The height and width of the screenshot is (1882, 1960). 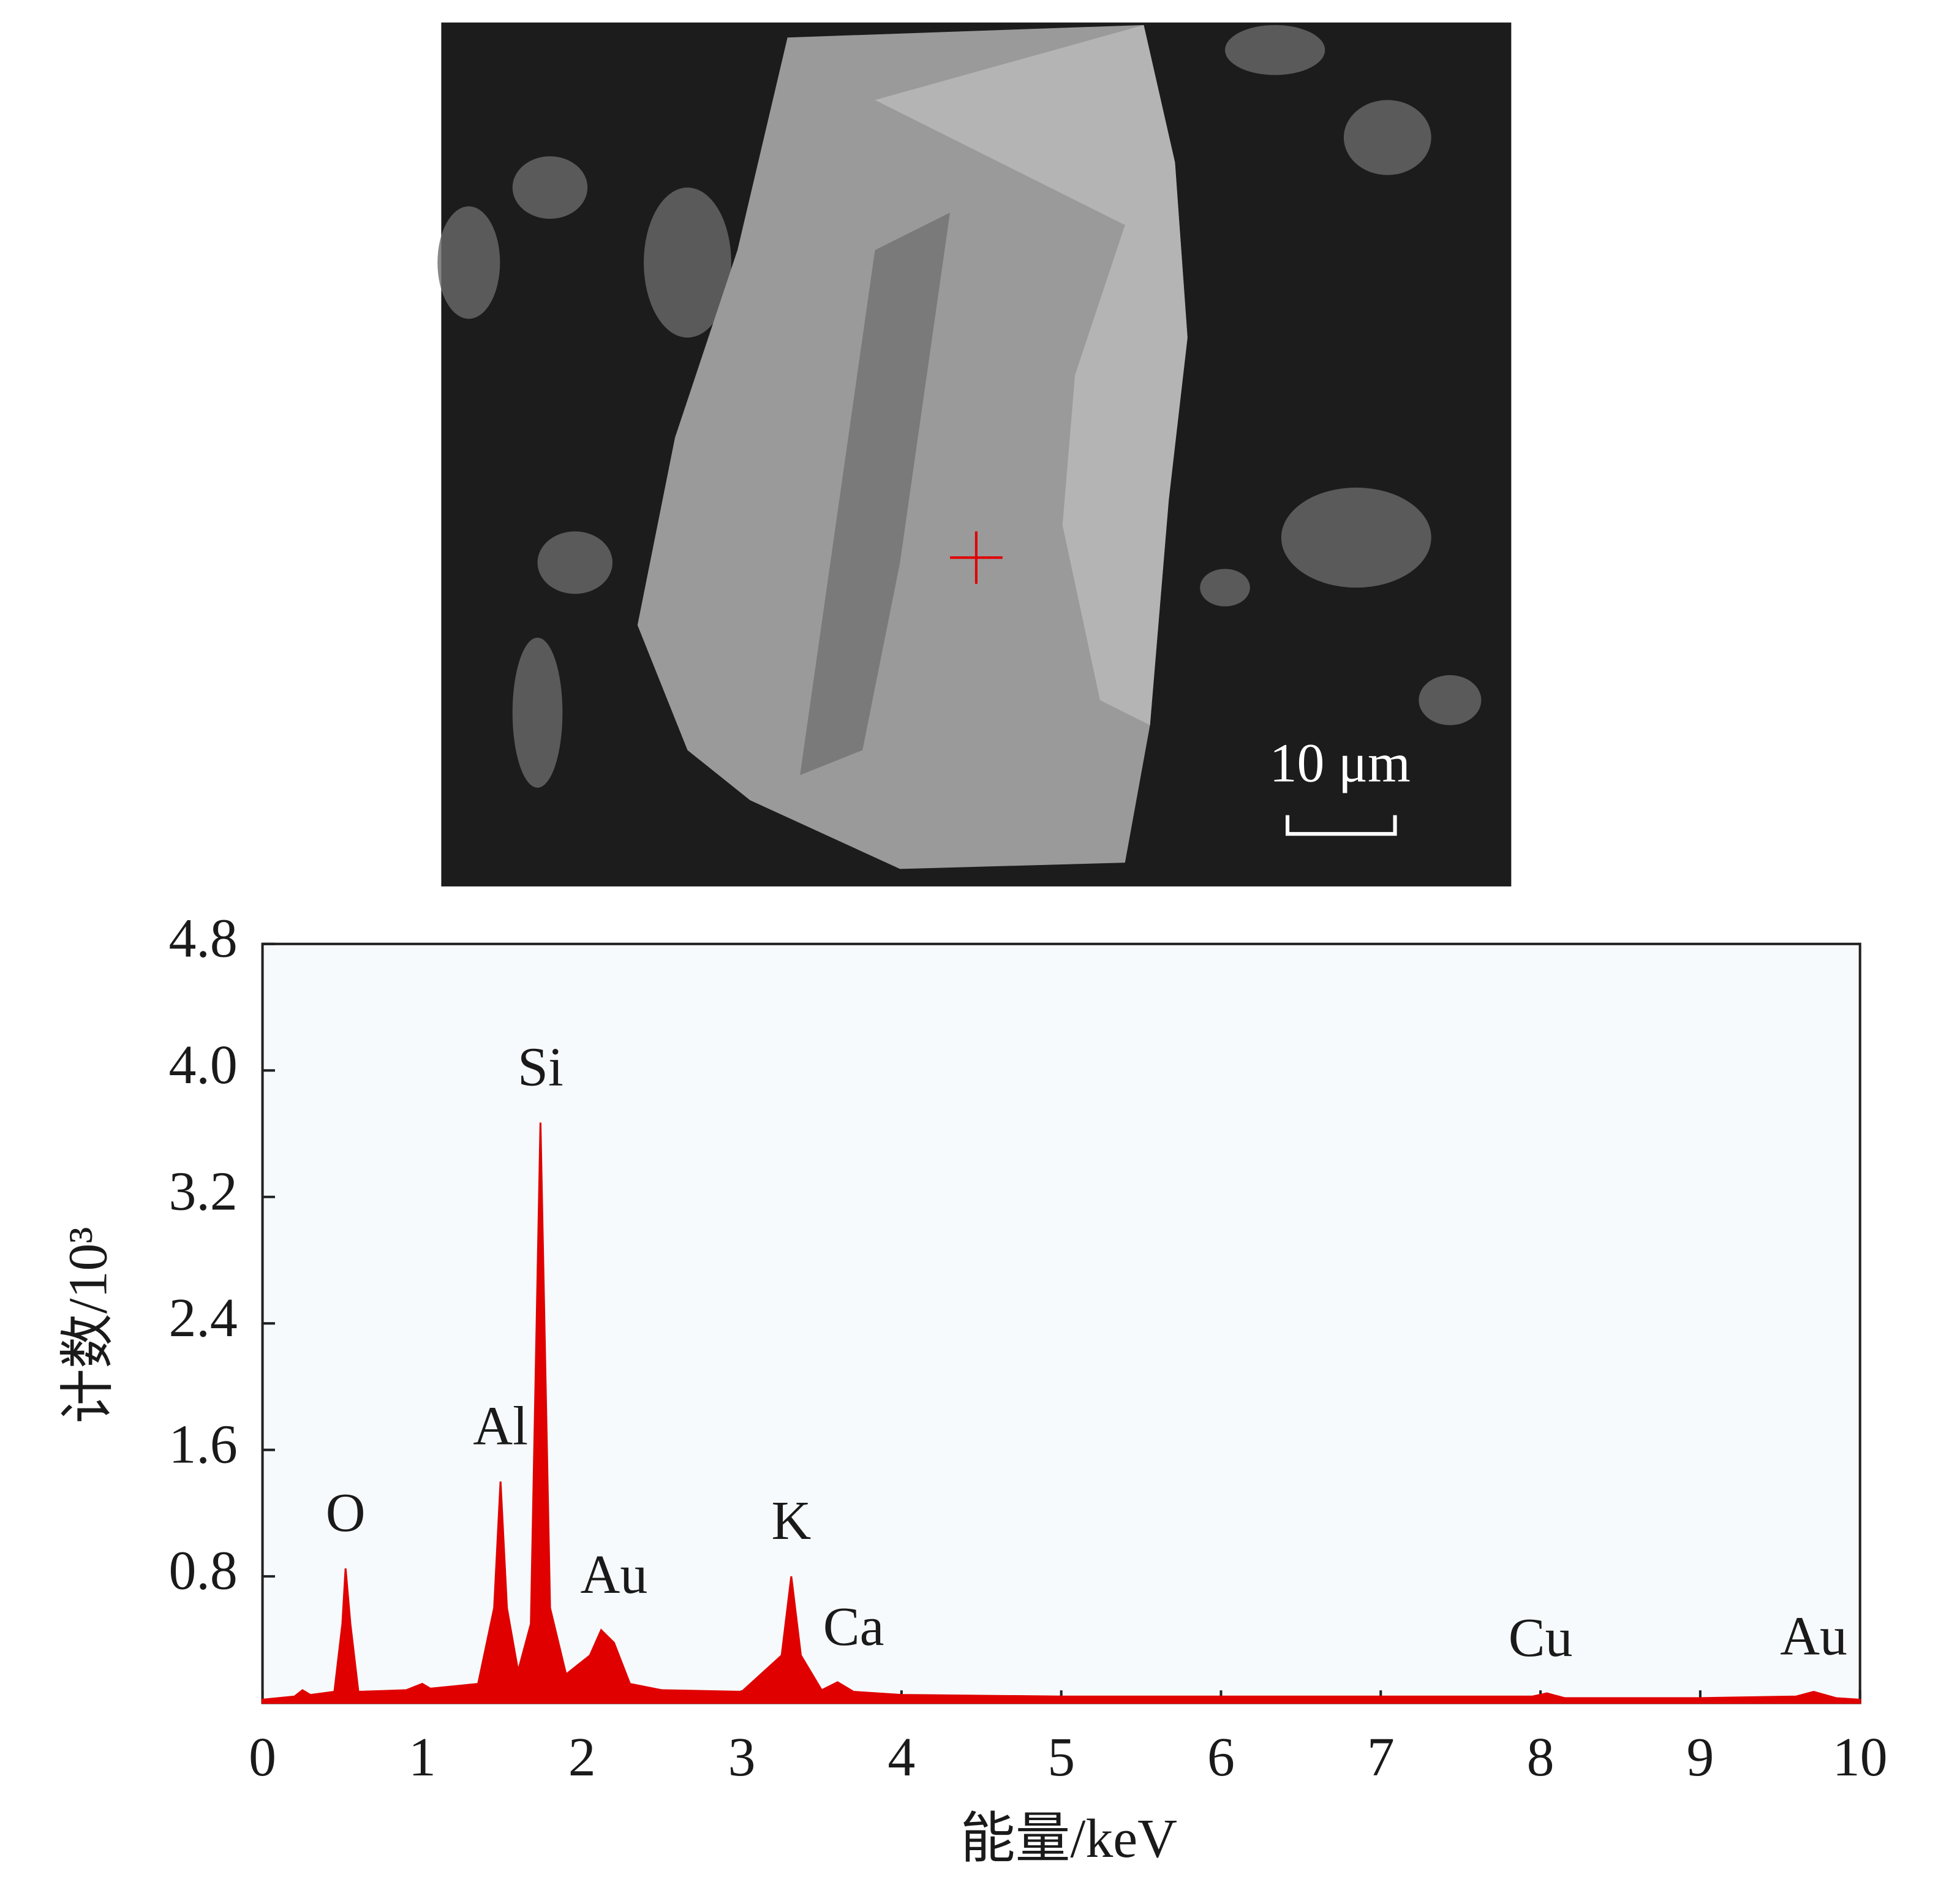 I want to click on x-tick-label: 7, so click(x=1381, y=1757).